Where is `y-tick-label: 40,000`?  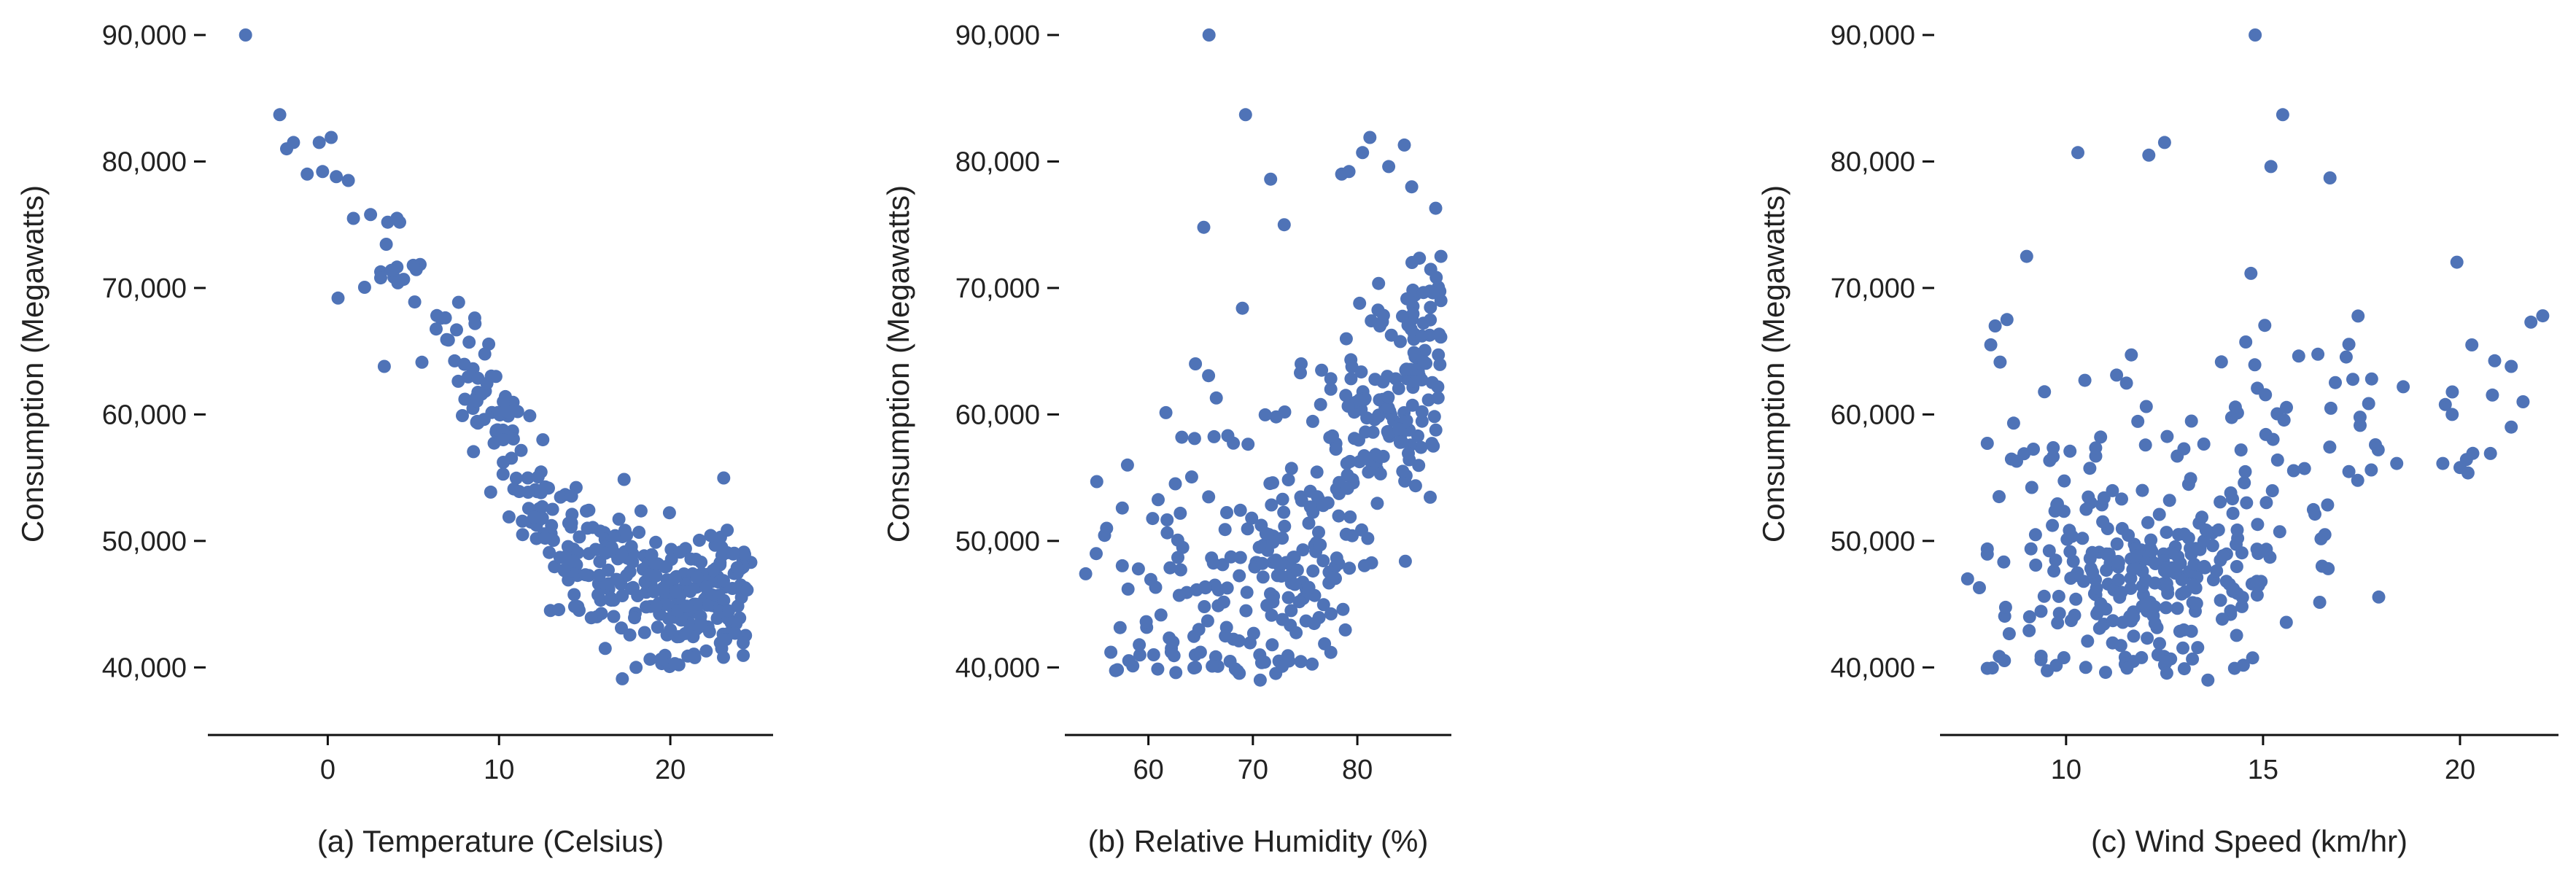 y-tick-label: 40,000 is located at coordinates (145, 668).